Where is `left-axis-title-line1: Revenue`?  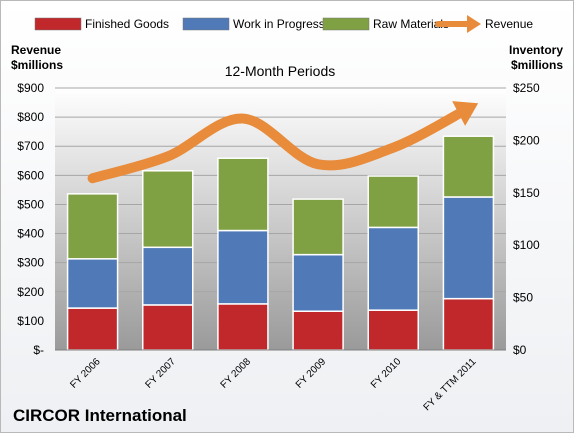
left-axis-title-line1: Revenue is located at coordinates (36, 50).